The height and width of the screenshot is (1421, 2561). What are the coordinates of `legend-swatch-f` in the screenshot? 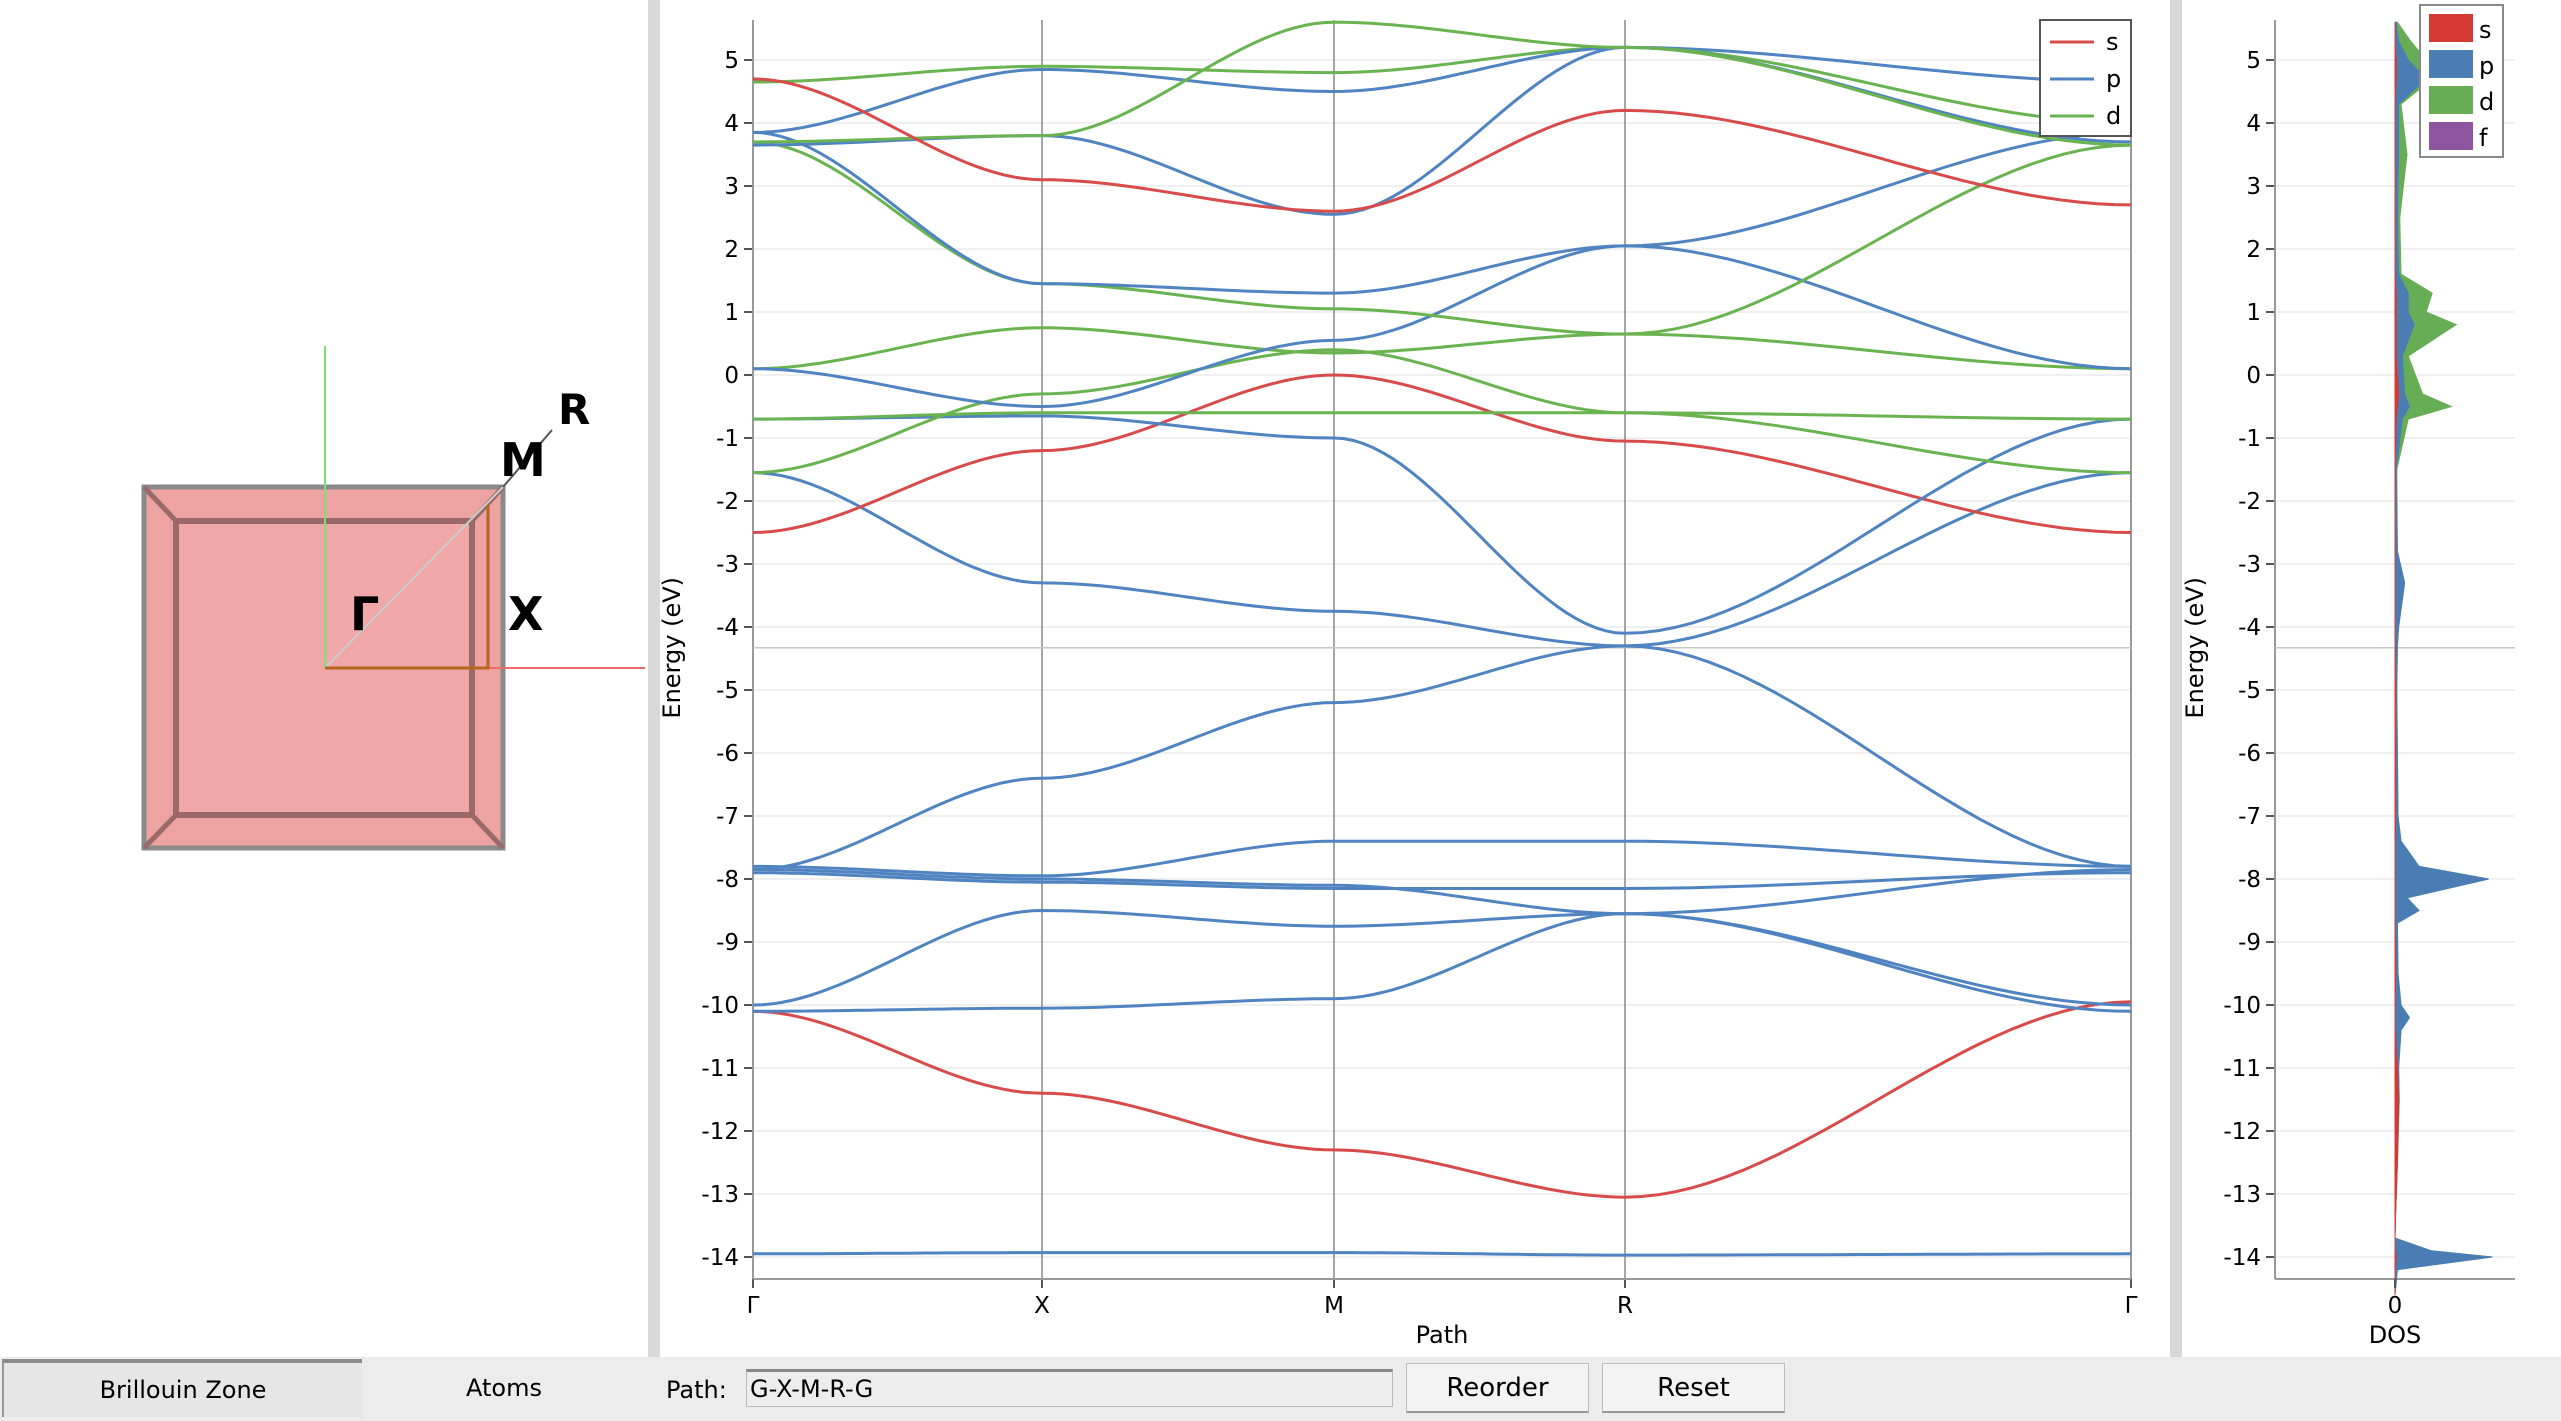 It's located at (2451, 136).